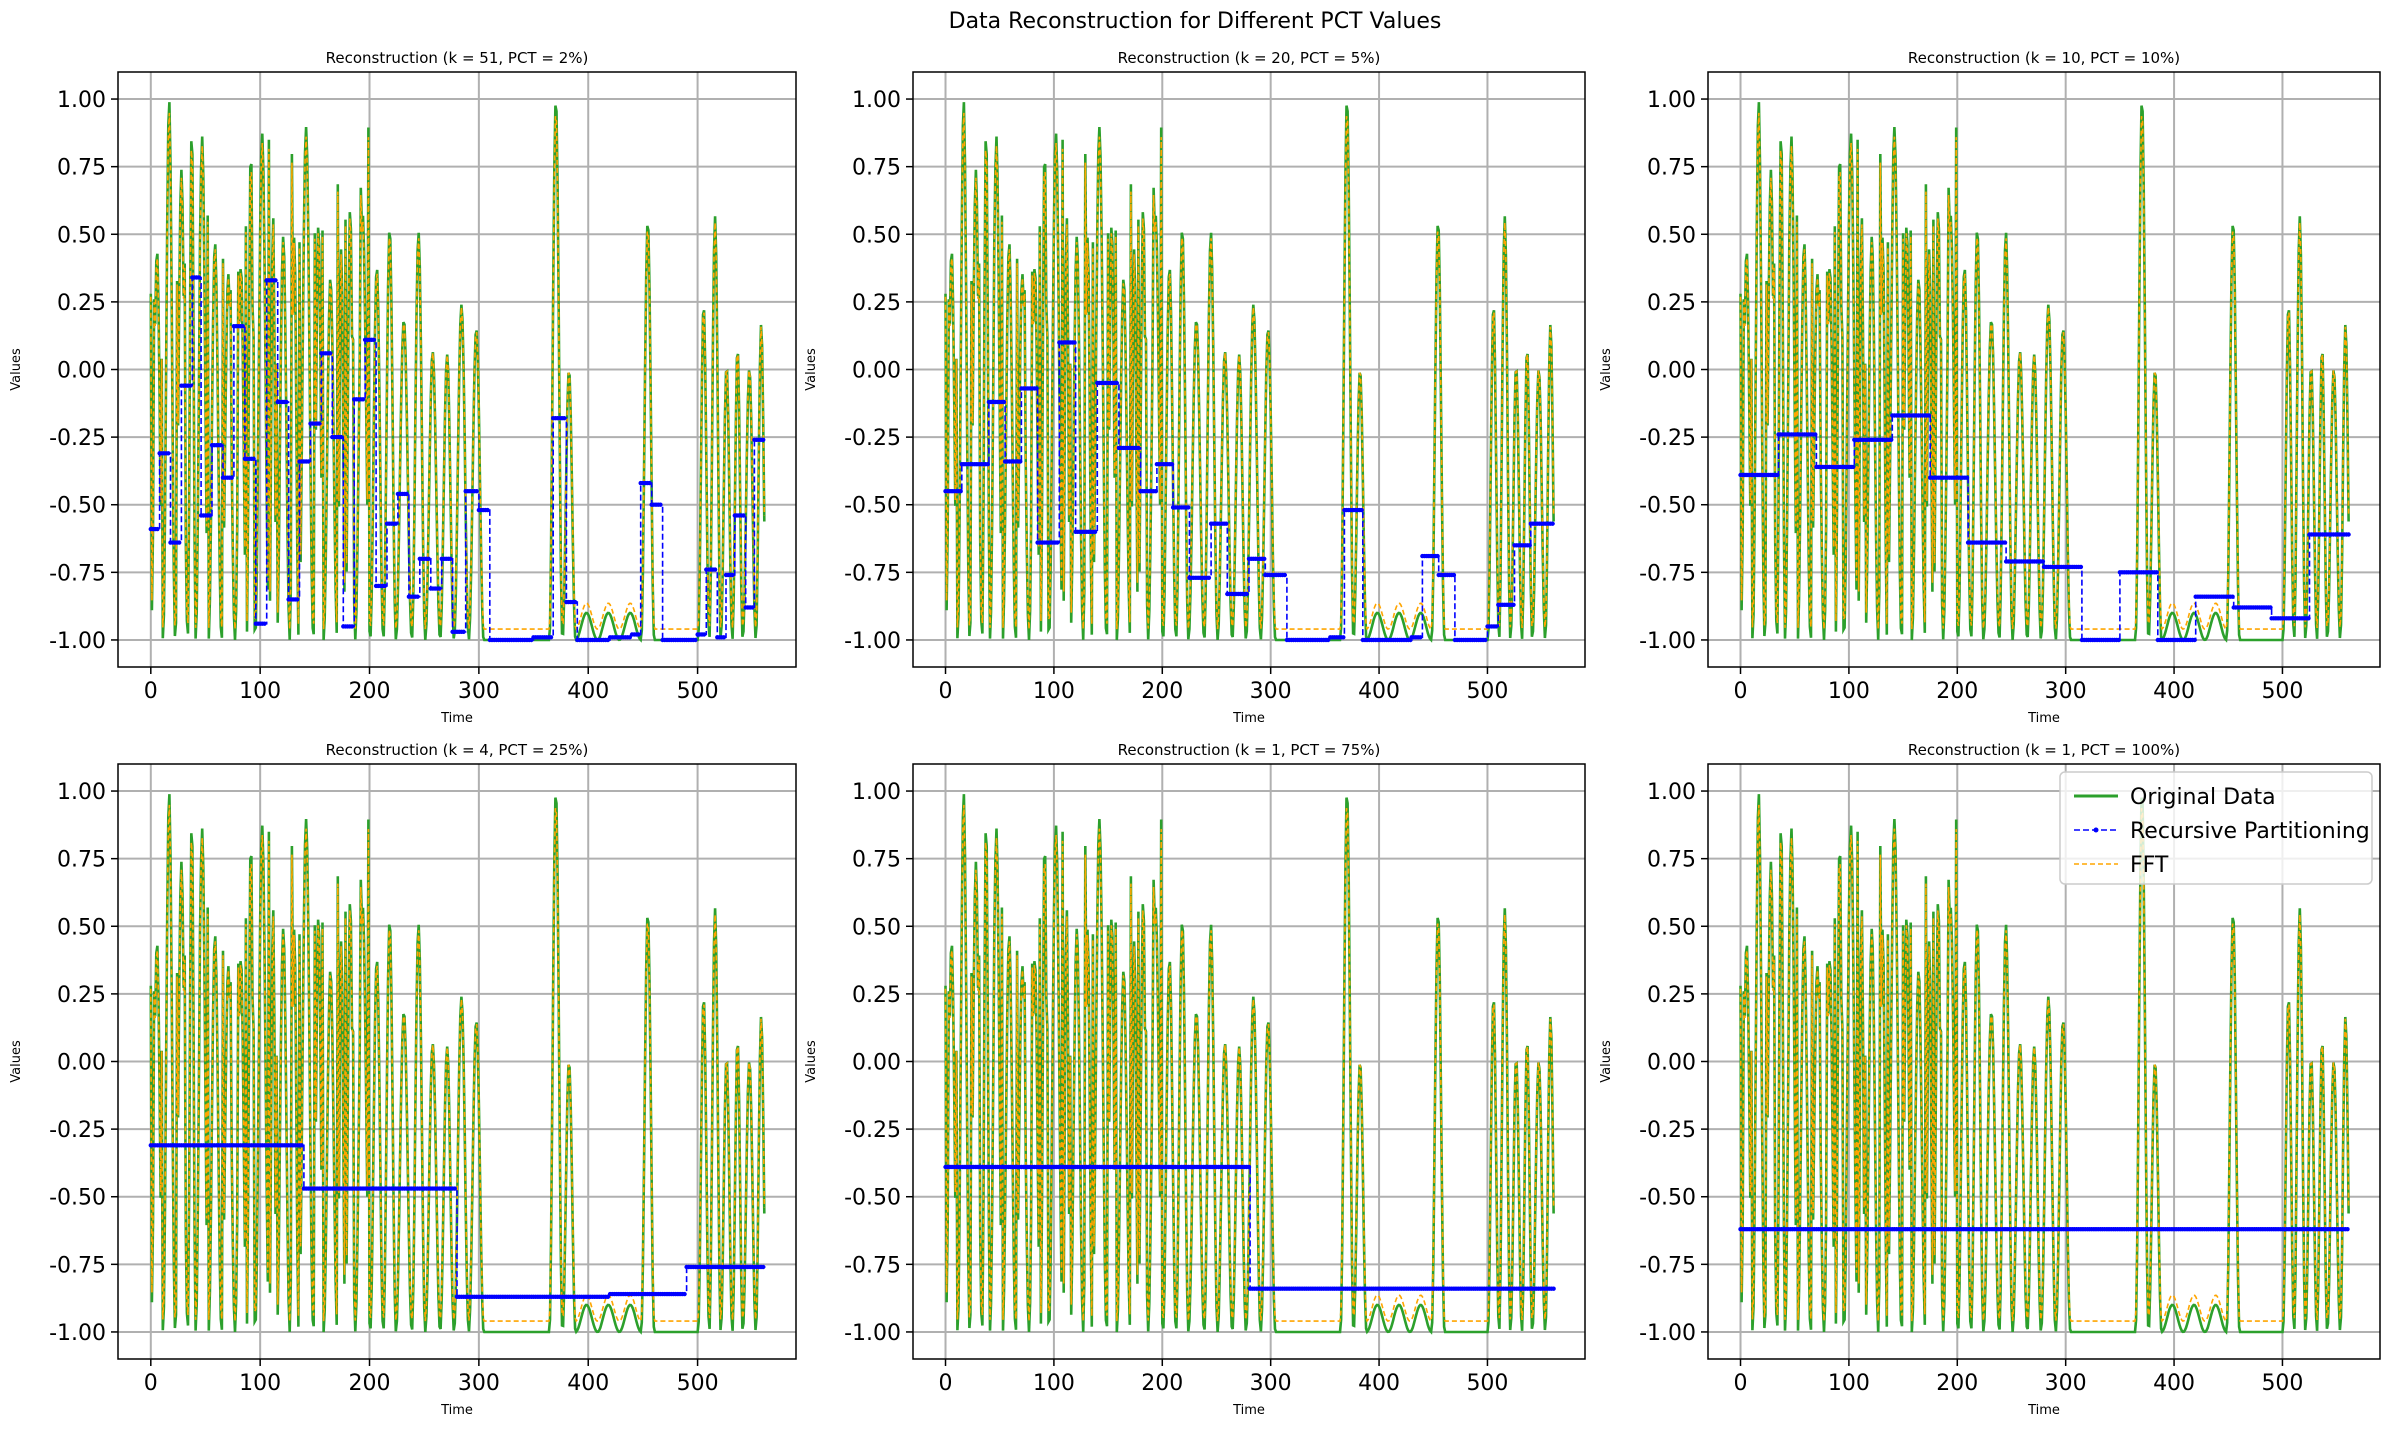 The image size is (2390, 1433). I want to click on legend-label: Recursive Partitioning, so click(2250, 831).